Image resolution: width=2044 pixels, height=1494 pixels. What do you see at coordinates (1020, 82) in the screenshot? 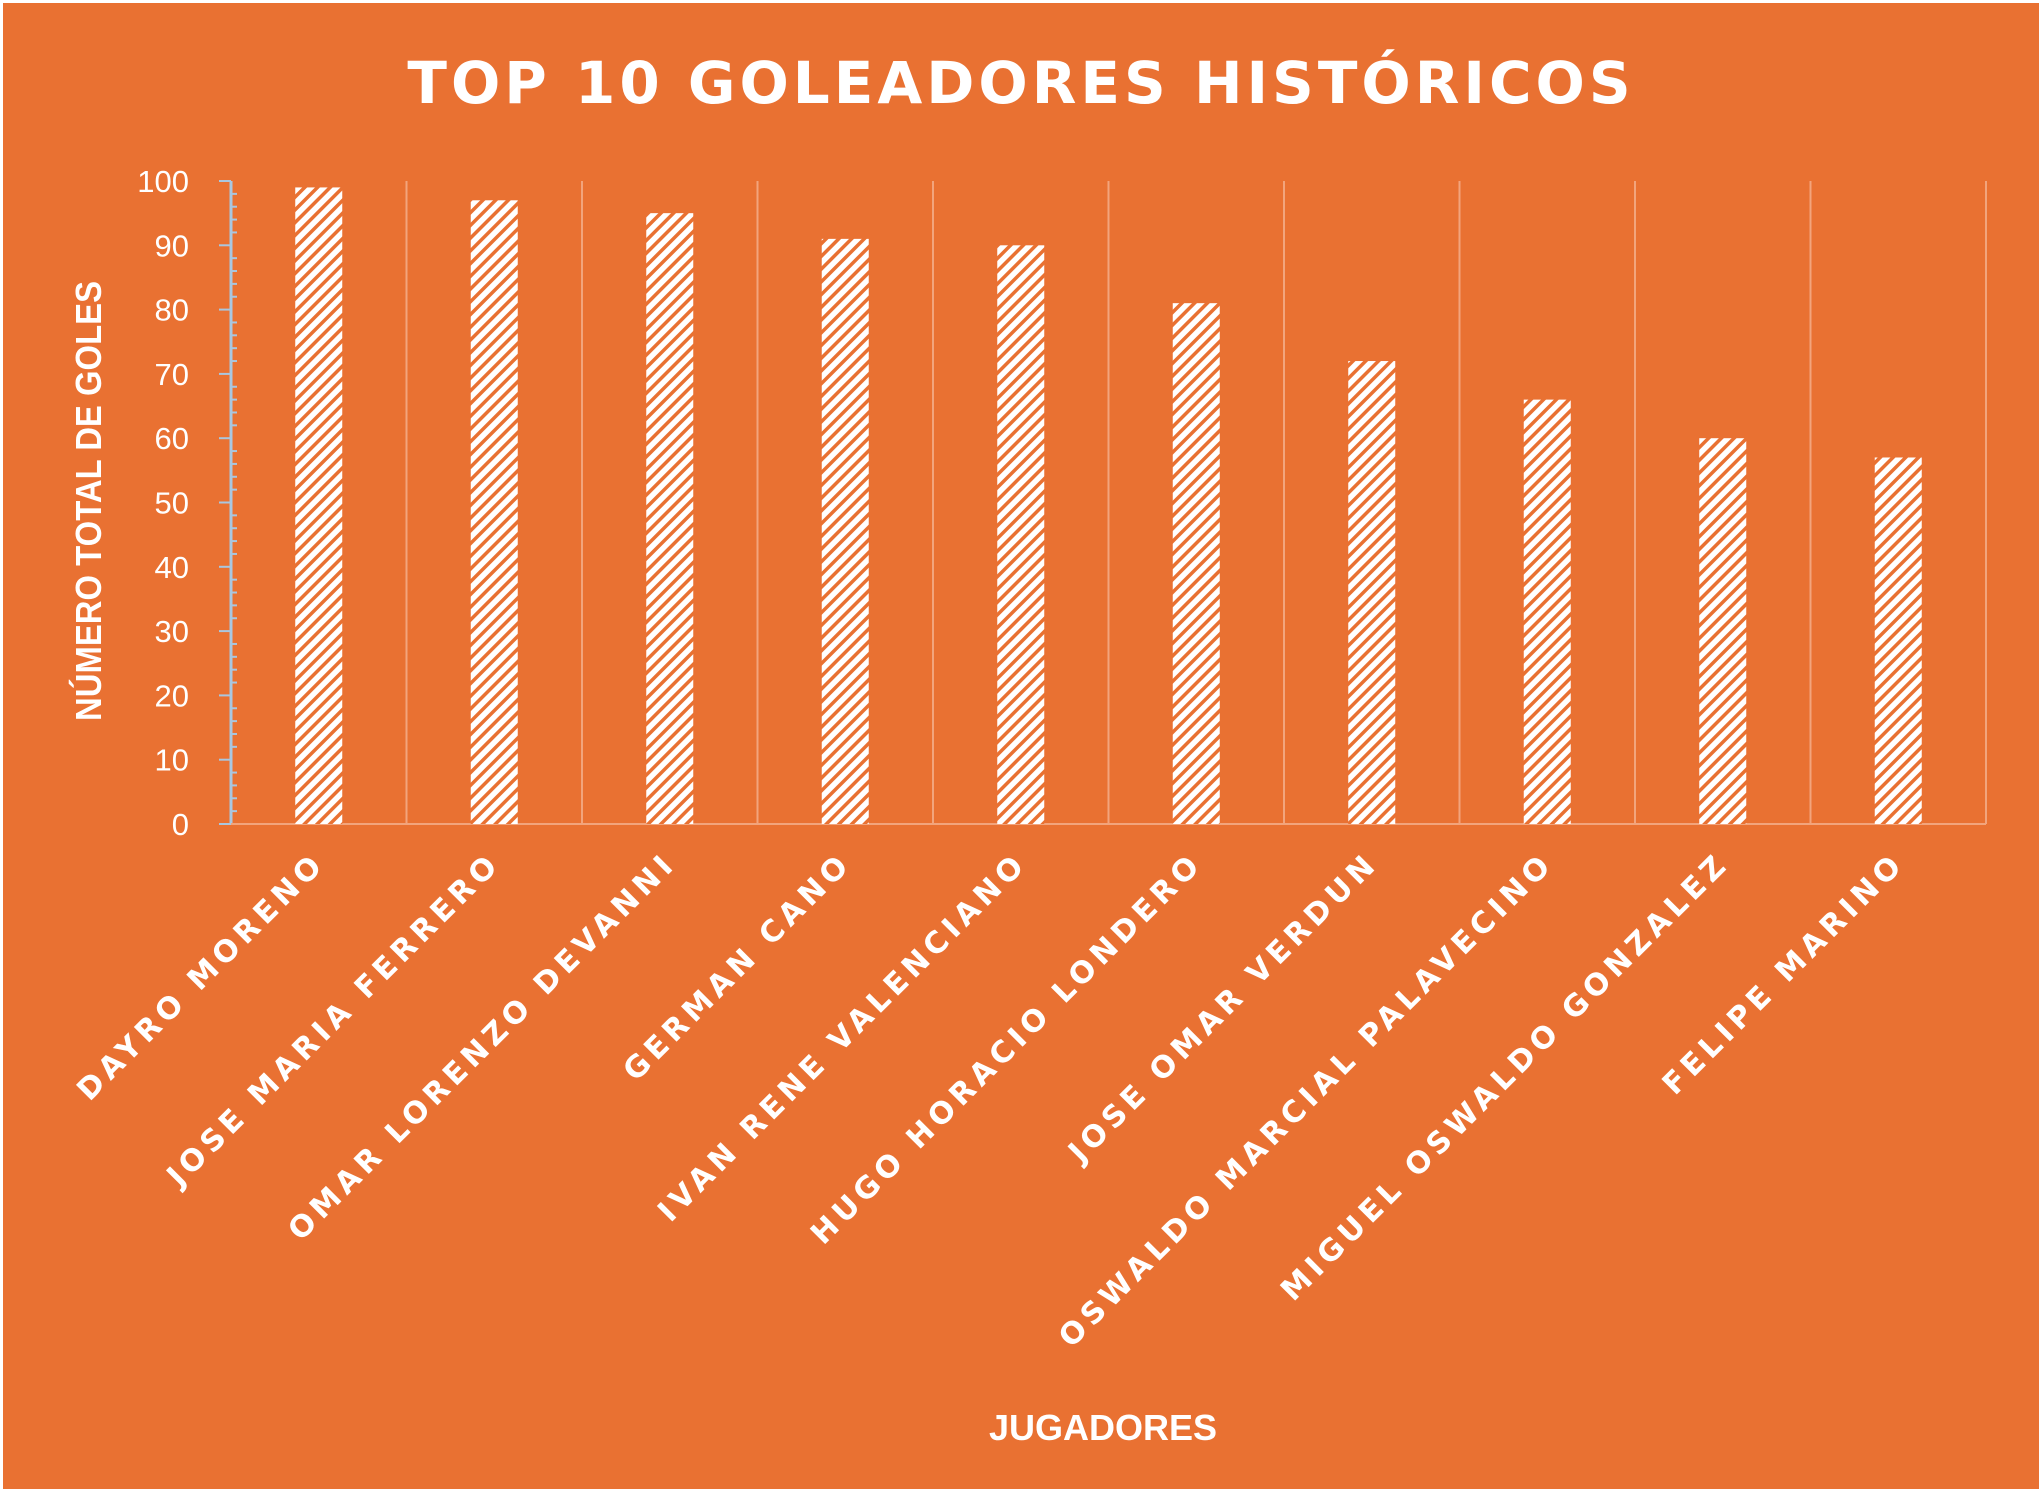
I see `chart-title: TOP 10 GOLEADORES HISTÓRICOS` at bounding box center [1020, 82].